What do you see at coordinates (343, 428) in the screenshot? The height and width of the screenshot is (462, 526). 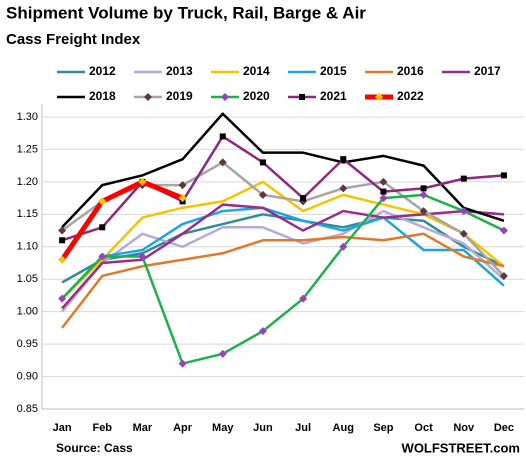 I see `x-tick-label: Aug` at bounding box center [343, 428].